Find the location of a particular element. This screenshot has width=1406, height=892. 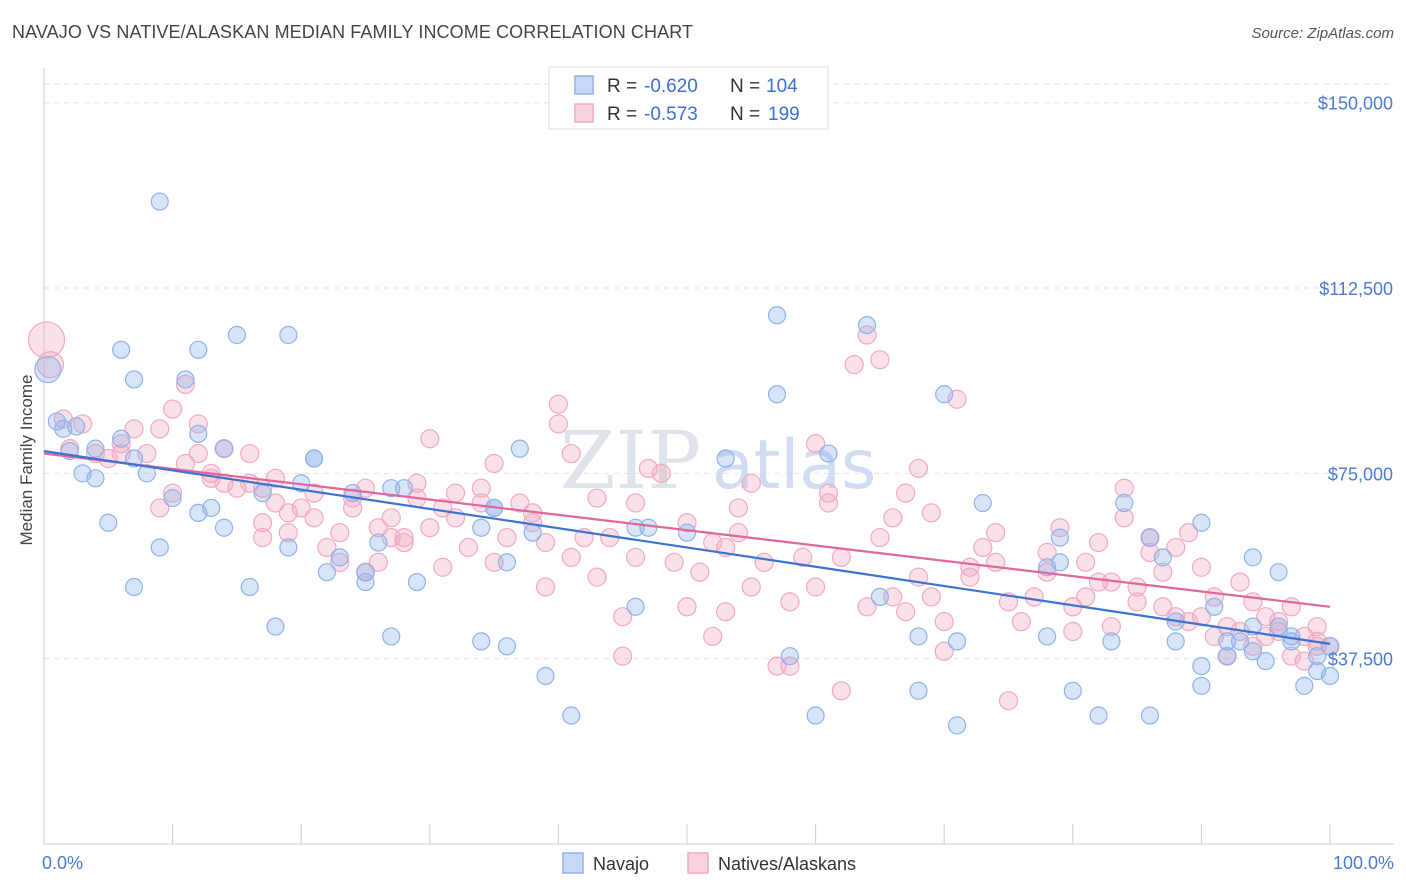

x-tick-label-max: 100.0% is located at coordinates (1363, 863).